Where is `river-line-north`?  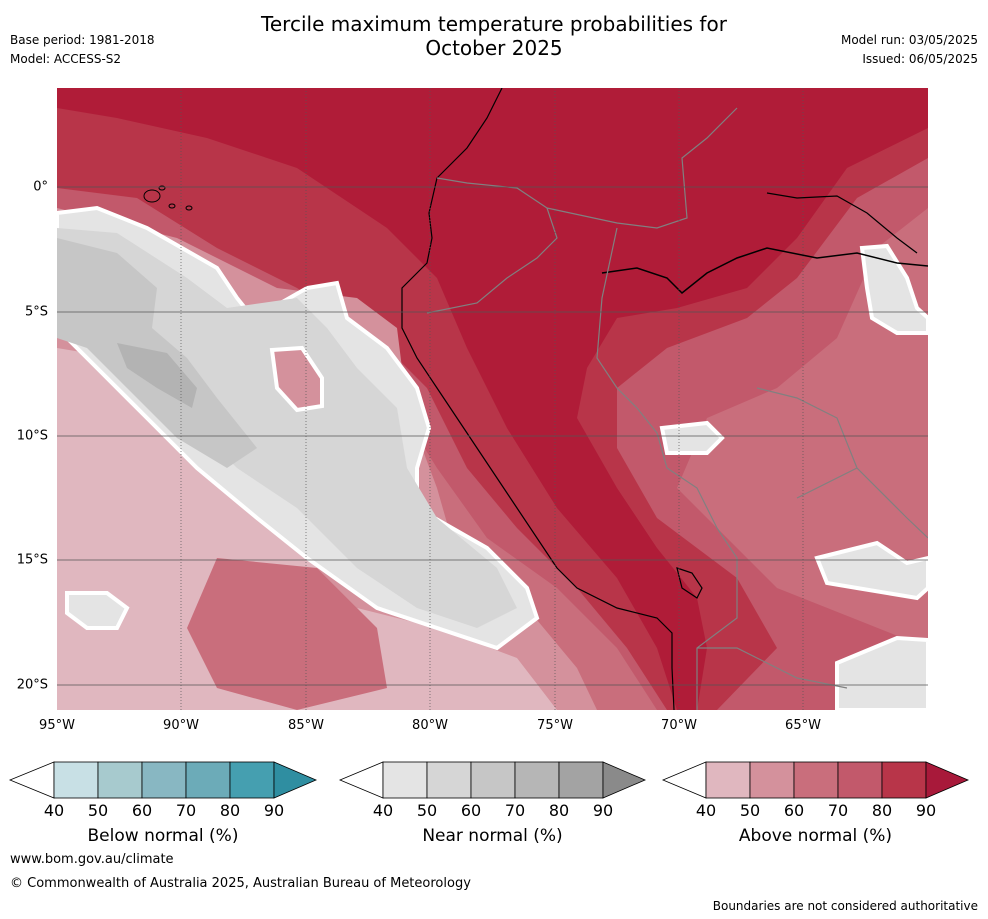 river-line-north is located at coordinates (842, 223).